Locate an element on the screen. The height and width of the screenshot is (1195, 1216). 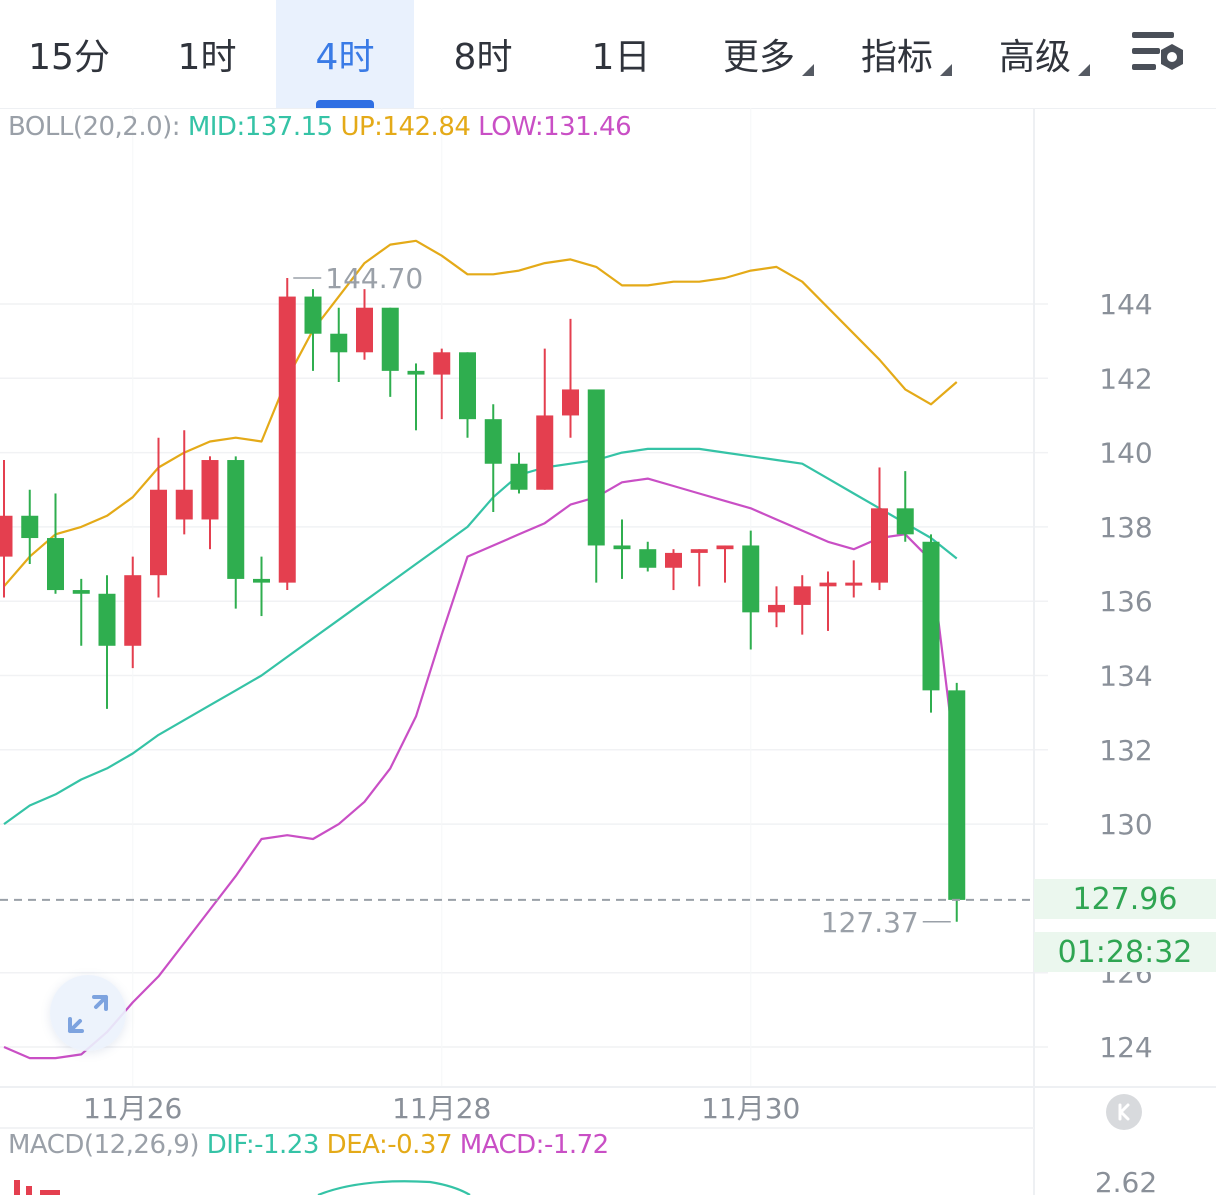
macd-bar is located at coordinates (29, 1190).